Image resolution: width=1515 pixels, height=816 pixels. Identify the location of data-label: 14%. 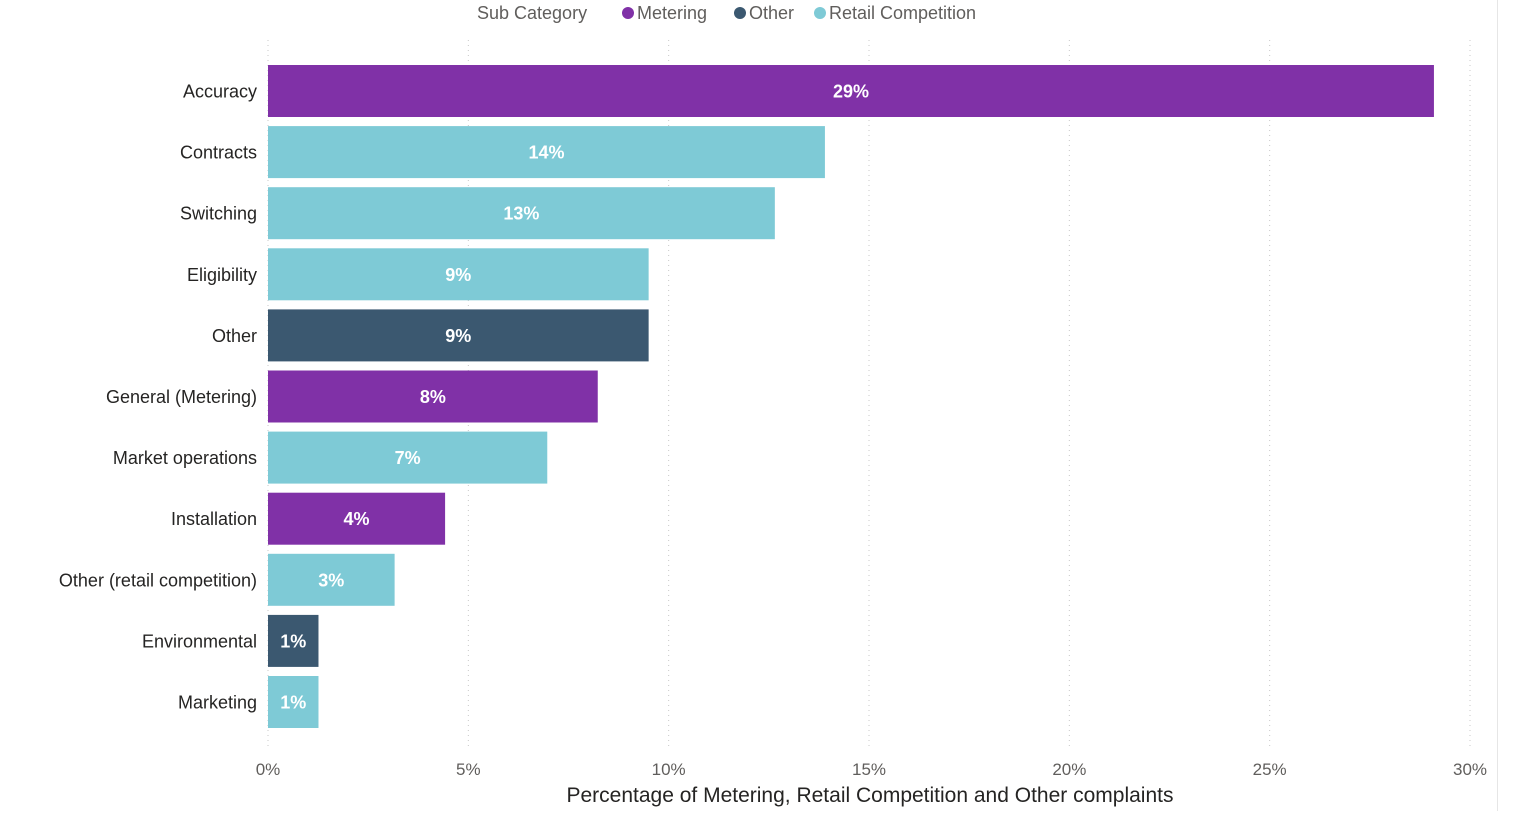
(546, 153).